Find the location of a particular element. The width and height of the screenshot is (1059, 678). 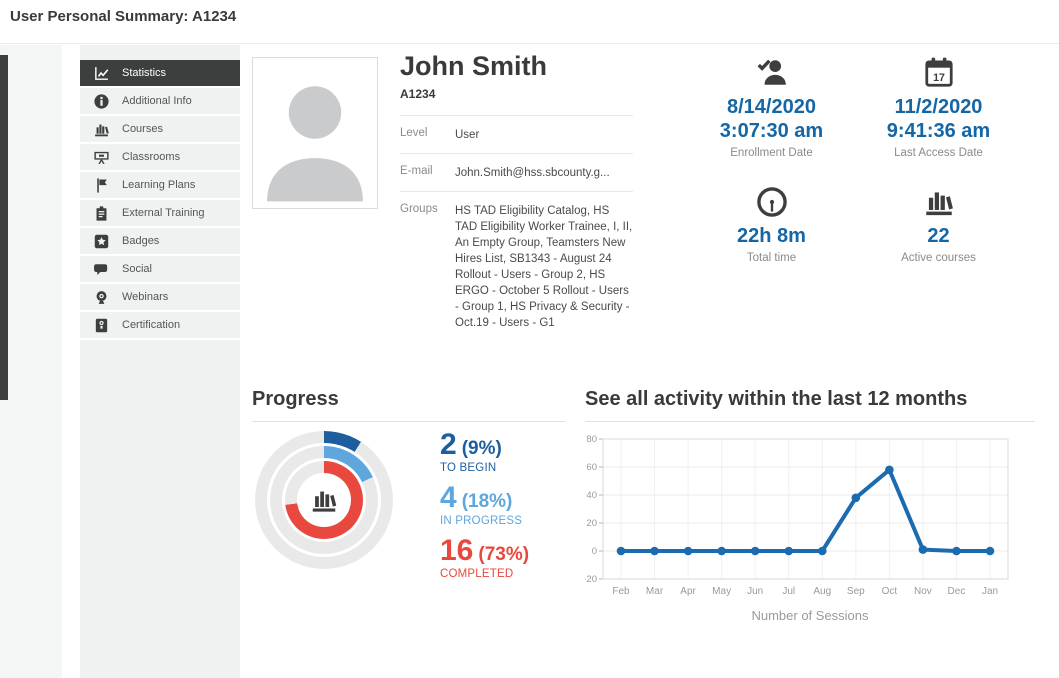

sidebar-item-badges: Badges is located at coordinates (160, 242).